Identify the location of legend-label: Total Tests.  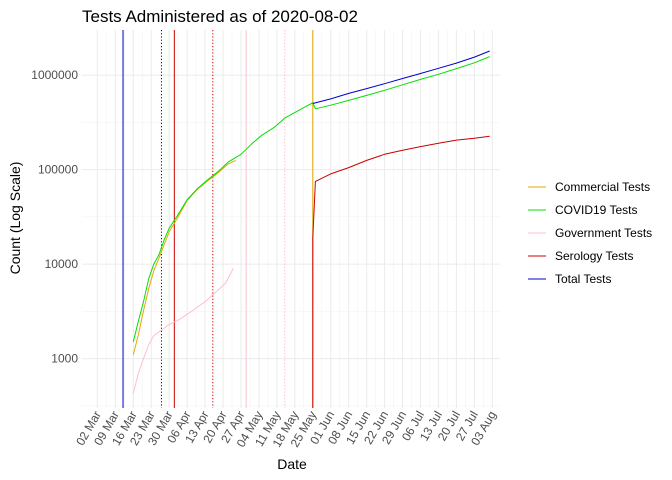
(583, 279).